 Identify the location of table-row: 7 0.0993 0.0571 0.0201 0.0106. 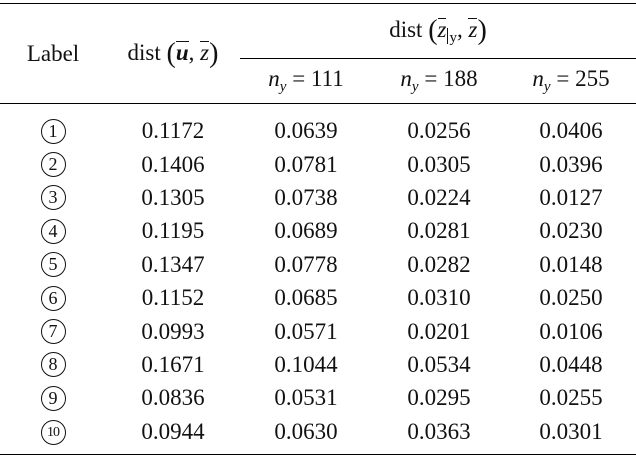
(318, 330).